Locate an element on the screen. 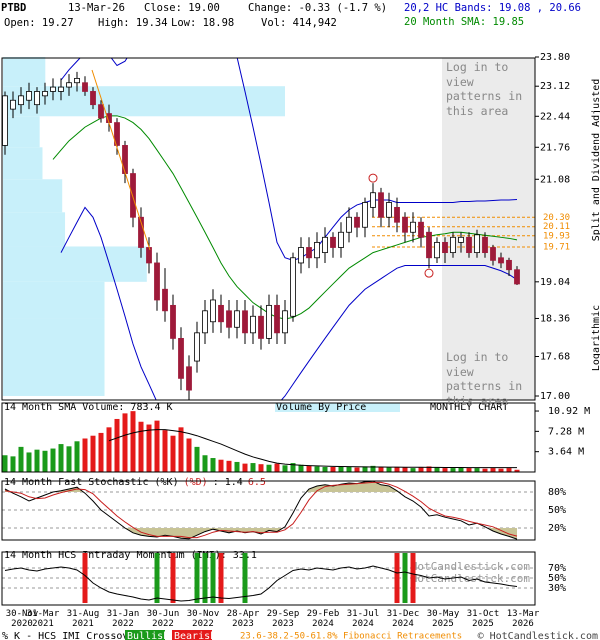 The image size is (600, 640). bearish-label: Bearish is located at coordinates (195, 635).